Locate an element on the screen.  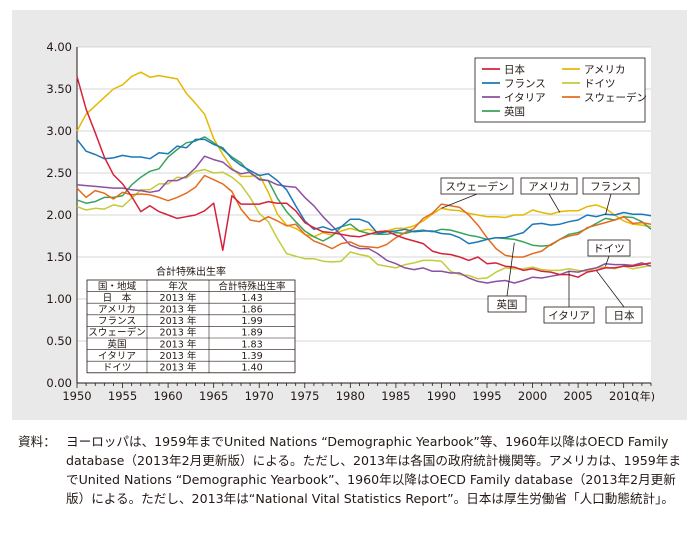
annotation-box-italy is located at coordinates (569, 315).